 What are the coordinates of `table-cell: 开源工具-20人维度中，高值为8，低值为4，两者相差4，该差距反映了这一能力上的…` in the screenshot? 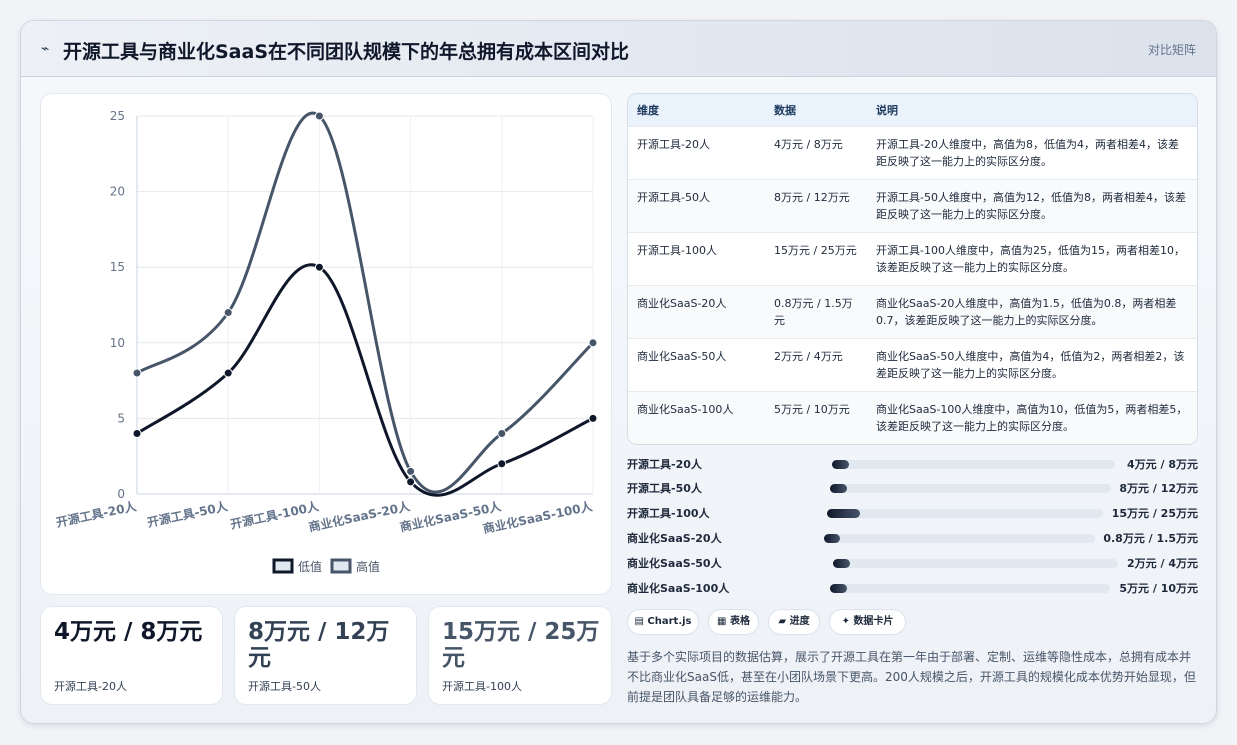 It's located at (1027, 152).